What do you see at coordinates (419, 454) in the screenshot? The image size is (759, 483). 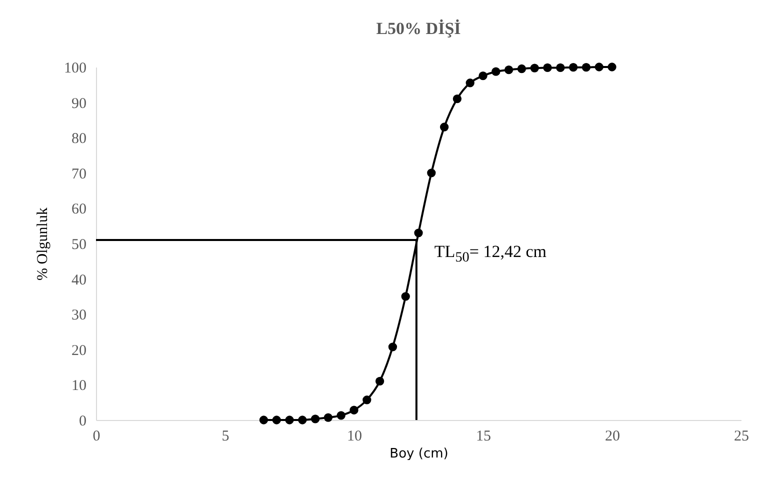 I see `x-axis-title: Boy (cm)` at bounding box center [419, 454].